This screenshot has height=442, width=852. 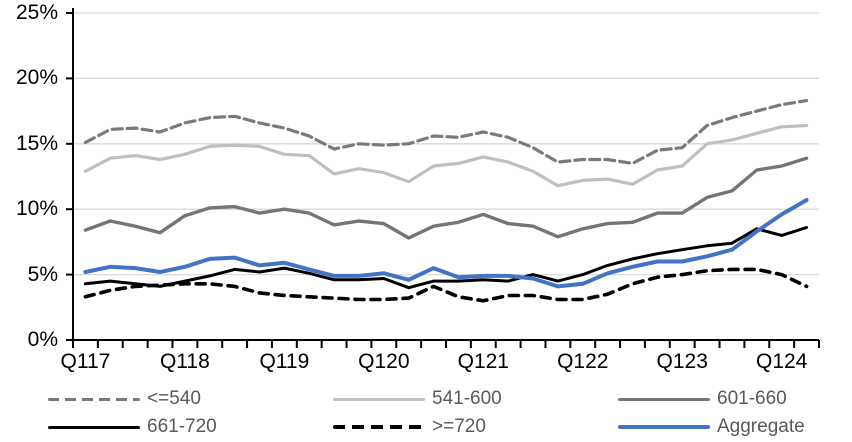 What do you see at coordinates (459, 426) in the screenshot?
I see `legend-label: >=720` at bounding box center [459, 426].